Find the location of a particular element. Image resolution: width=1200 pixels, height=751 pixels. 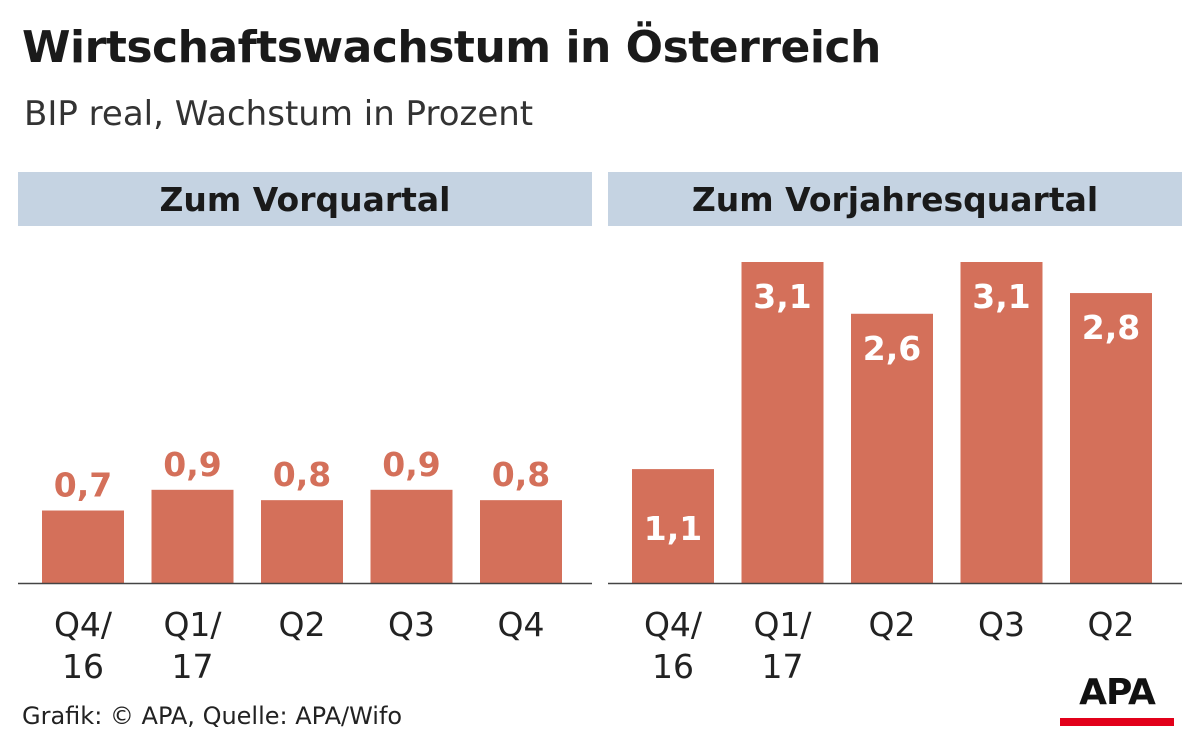

apa-logo: APA is located at coordinates (1117, 699).